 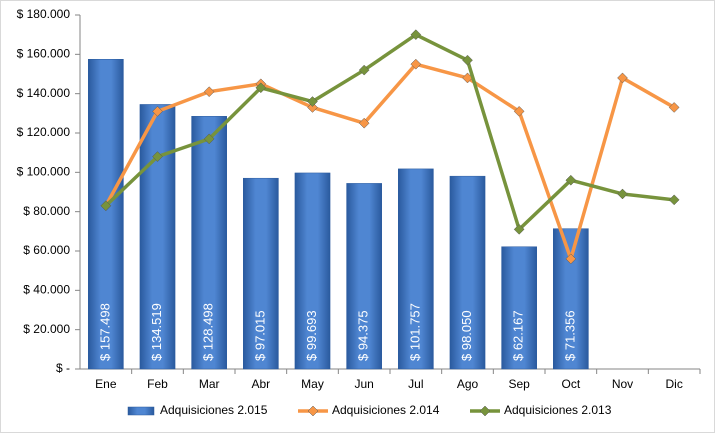 What do you see at coordinates (209, 384) in the screenshot?
I see `x-tick-label: Mar` at bounding box center [209, 384].